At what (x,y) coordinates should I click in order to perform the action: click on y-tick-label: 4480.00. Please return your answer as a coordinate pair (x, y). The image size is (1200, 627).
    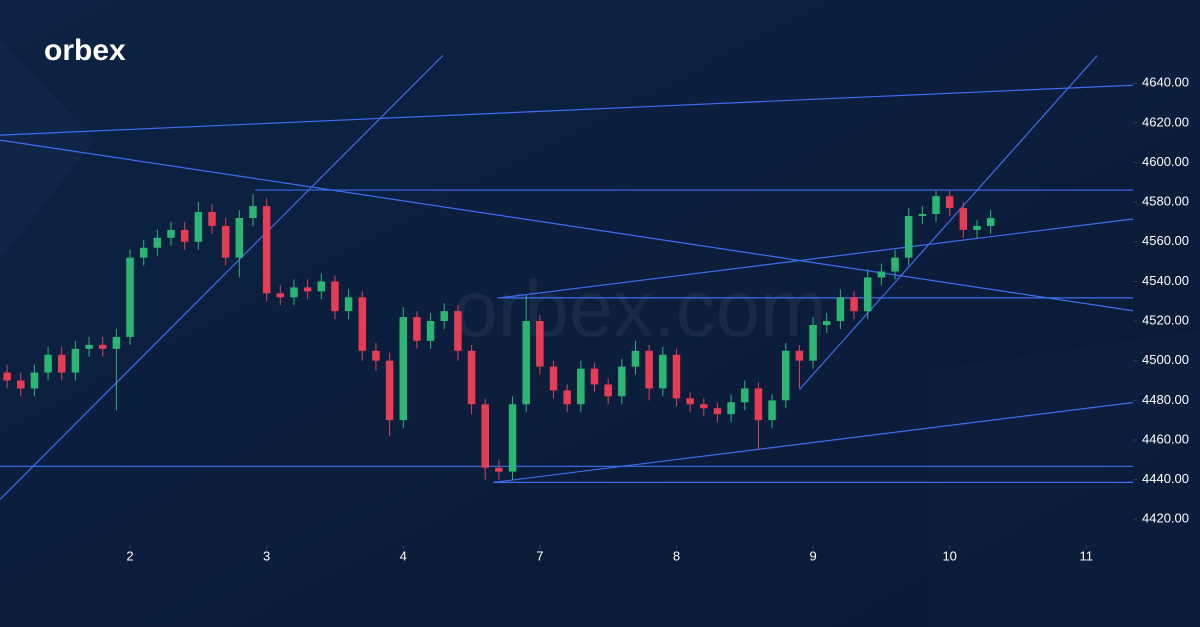
    Looking at the image, I should click on (1165, 399).